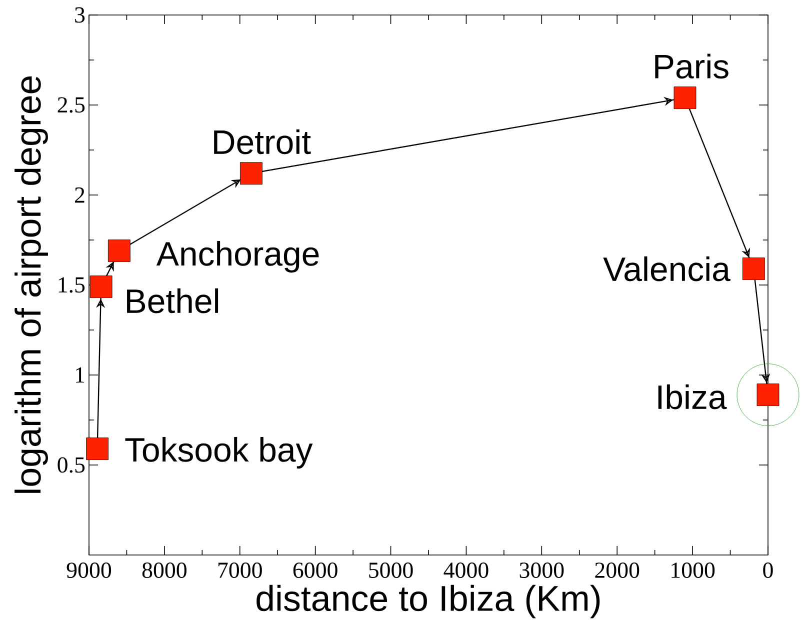  Describe the element at coordinates (768, 570) in the screenshot. I see `x-tick-label: 0` at that location.